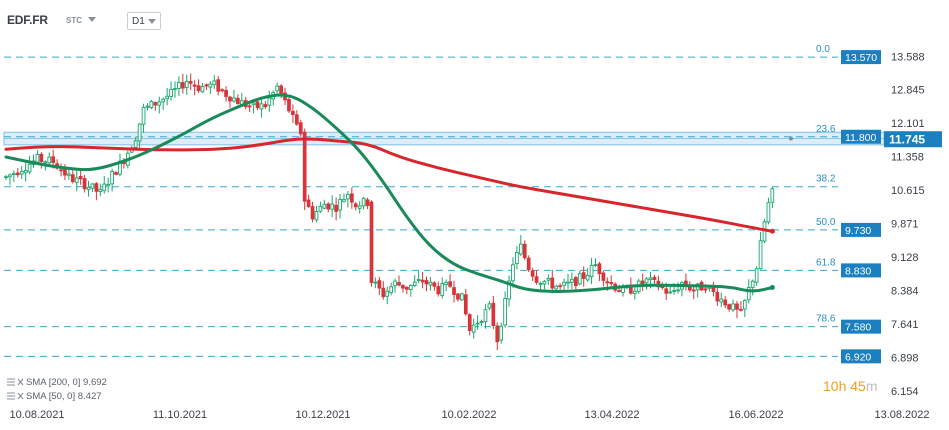 The width and height of the screenshot is (949, 430). I want to click on fib-ratio-label: 50.0, so click(826, 222).